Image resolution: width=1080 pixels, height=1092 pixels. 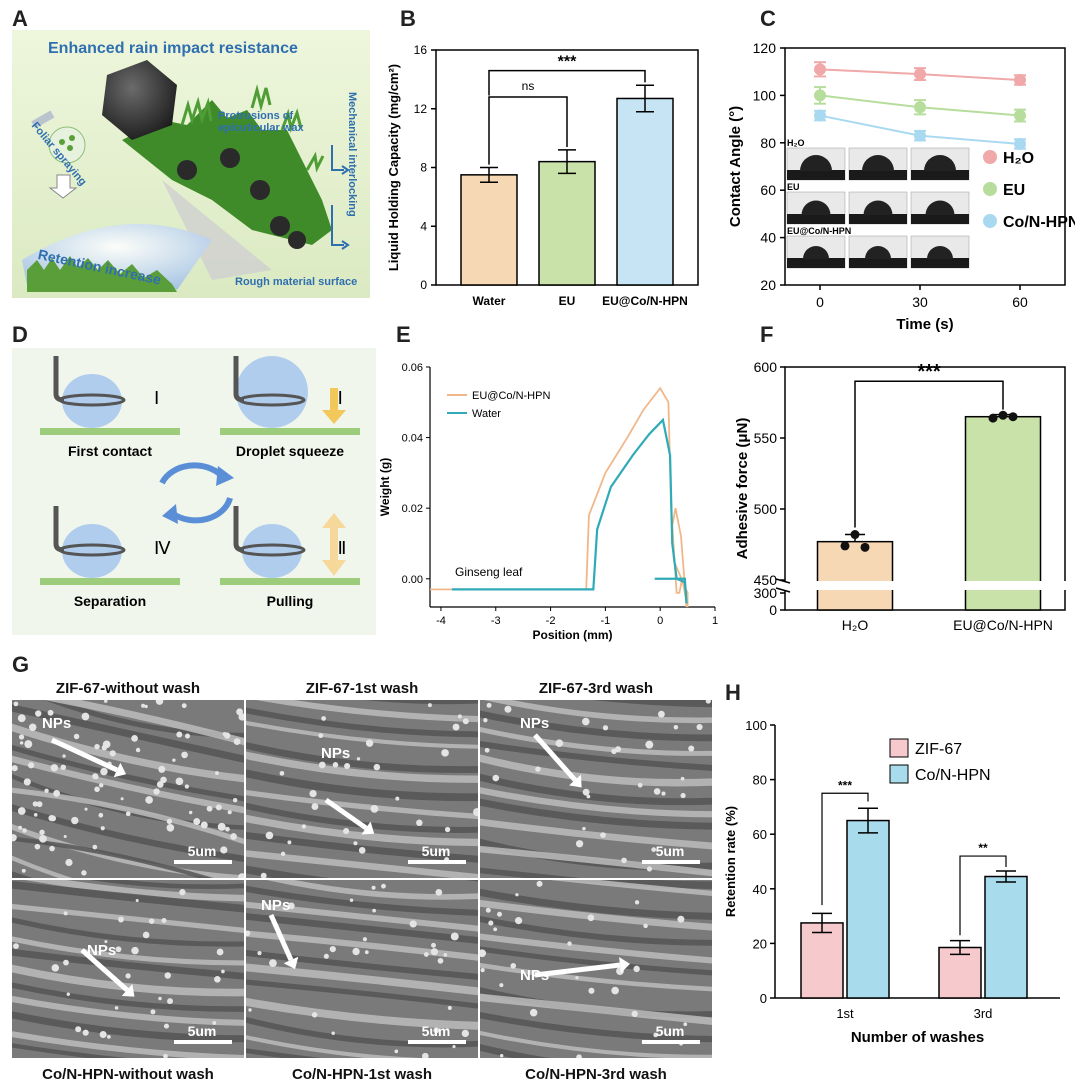 What do you see at coordinates (917, 1037) in the screenshot?
I see `x-axis-label: Number of washes` at bounding box center [917, 1037].